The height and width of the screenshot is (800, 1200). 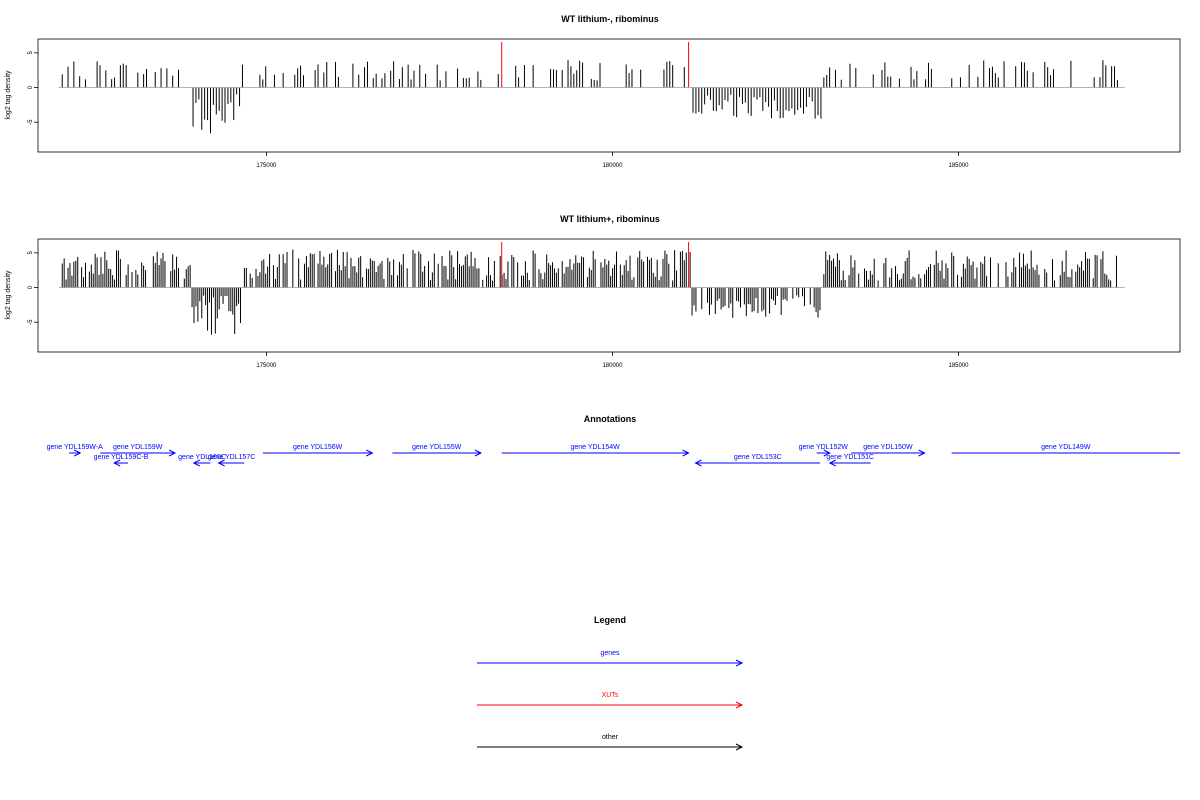 What do you see at coordinates (610, 419) in the screenshot?
I see `annotations-title: Annotations` at bounding box center [610, 419].